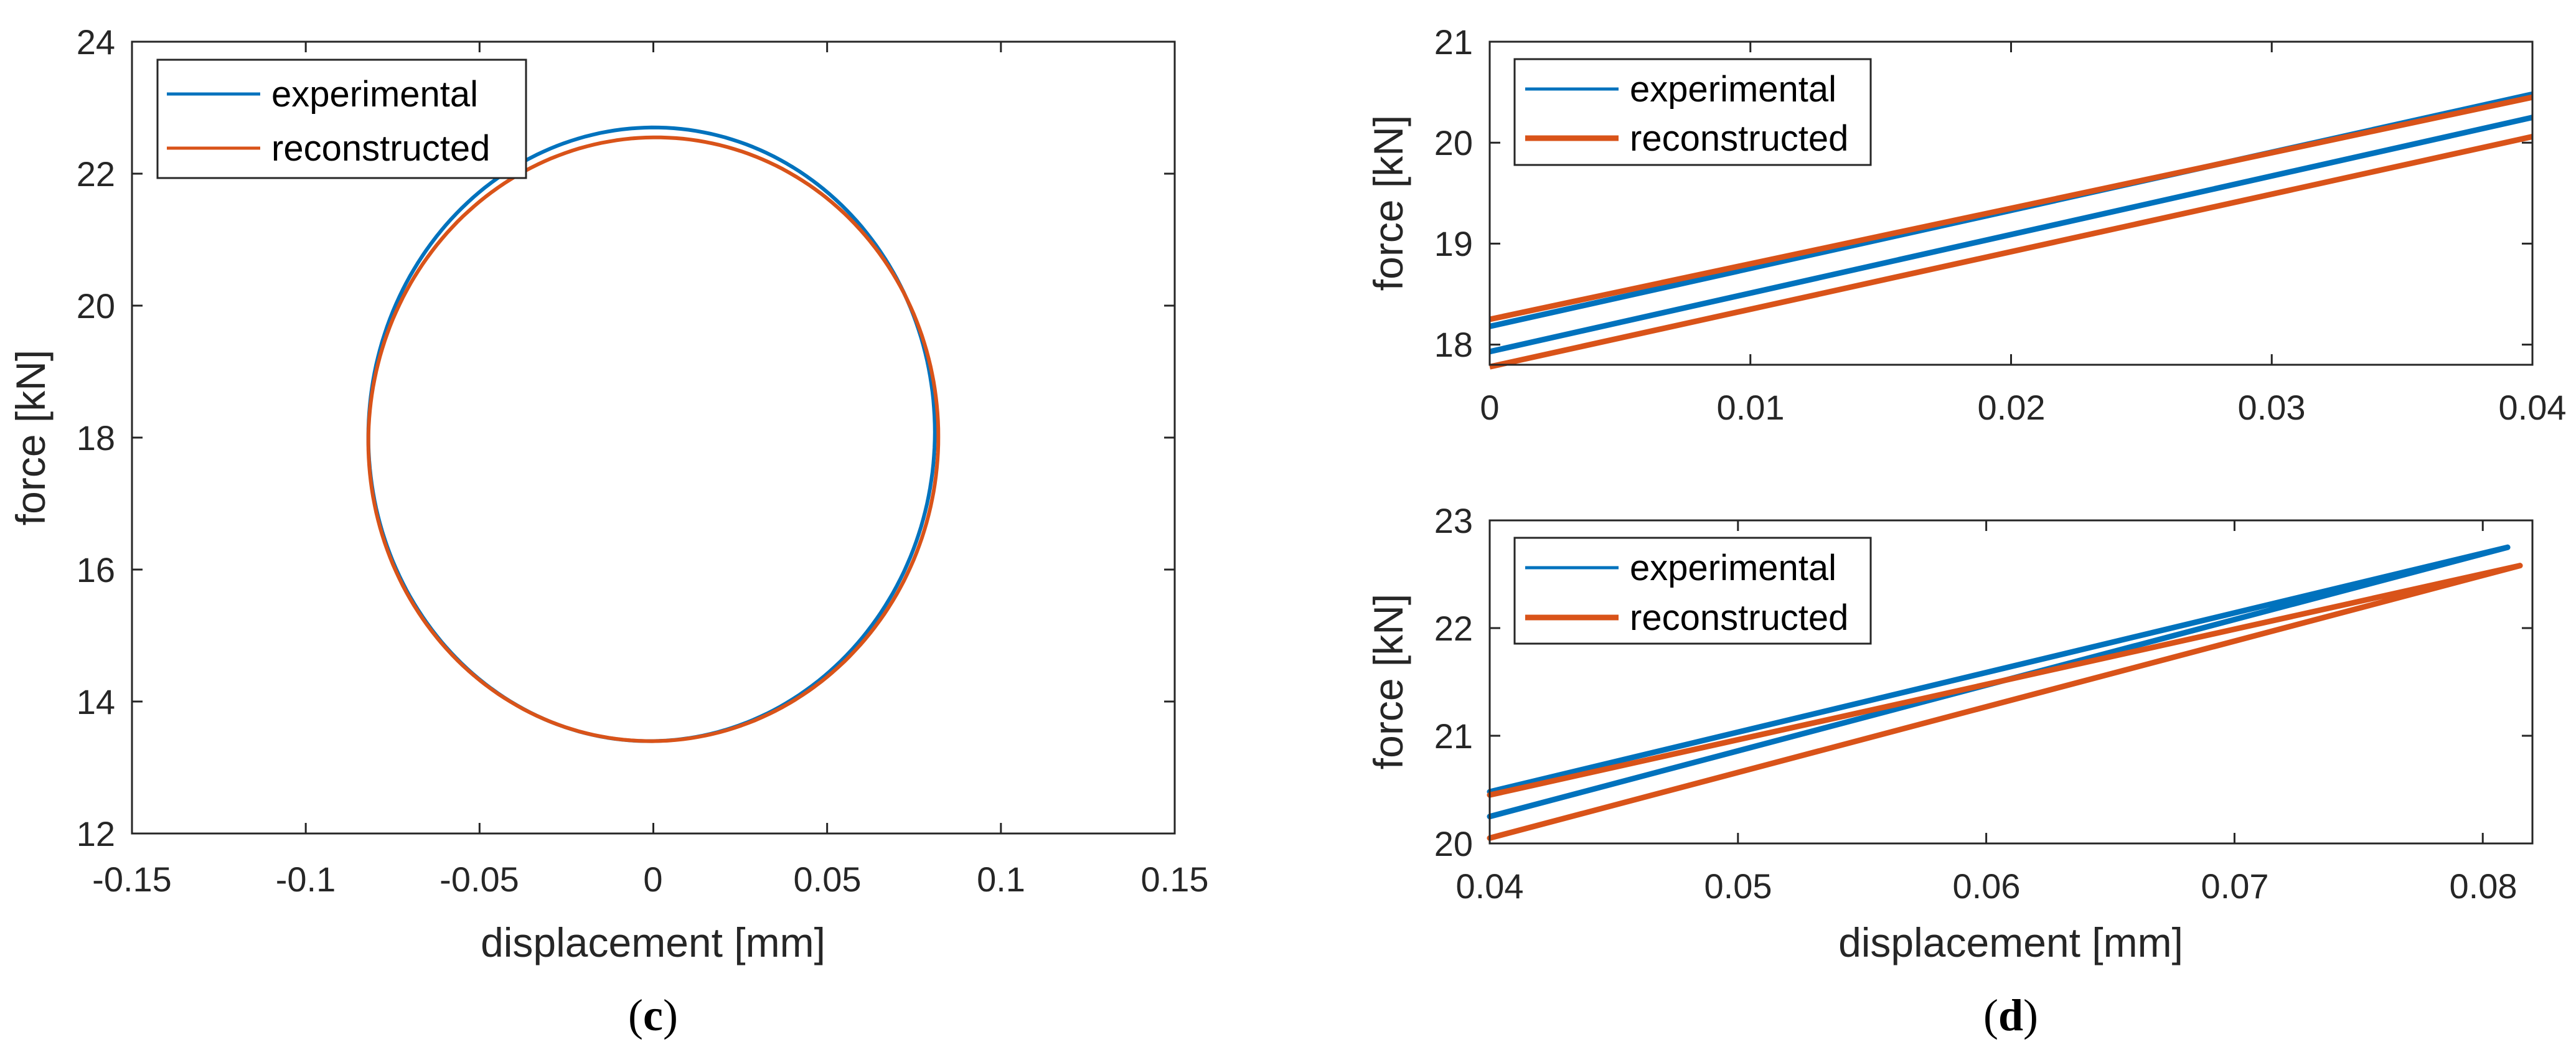 The width and height of the screenshot is (2576, 1047). What do you see at coordinates (1733, 89) in the screenshot?
I see `panel-d-top-legend-label-experimental: experimental` at bounding box center [1733, 89].